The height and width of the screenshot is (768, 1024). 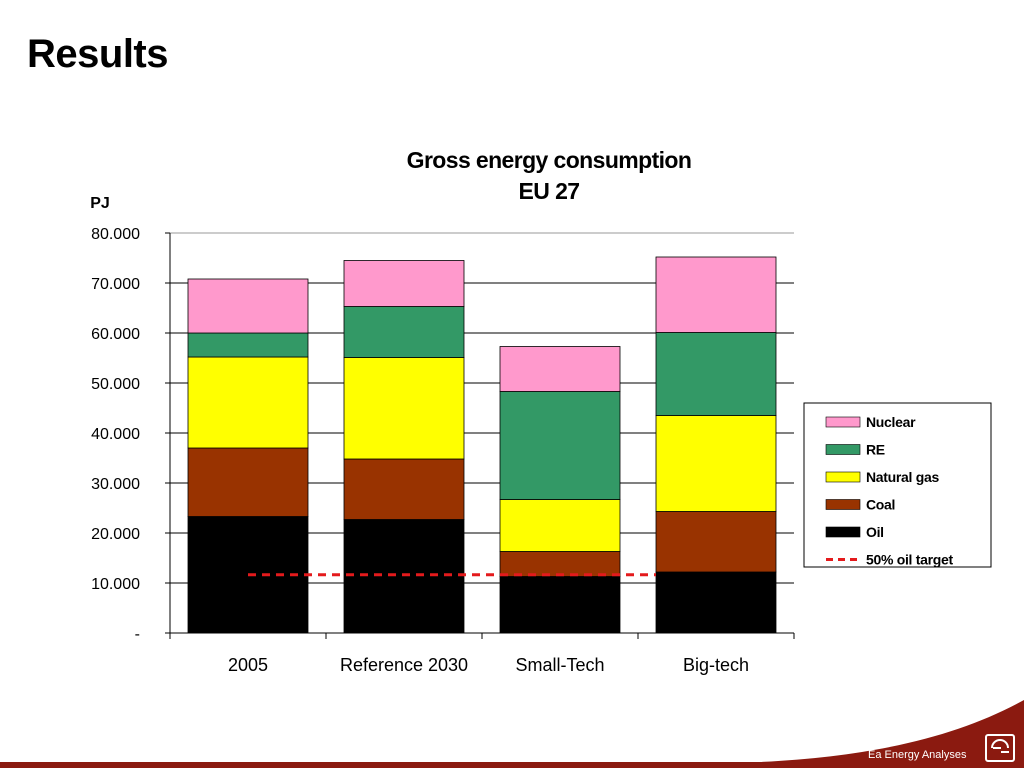 I want to click on y-tick-label: 10.000, so click(x=115, y=584).